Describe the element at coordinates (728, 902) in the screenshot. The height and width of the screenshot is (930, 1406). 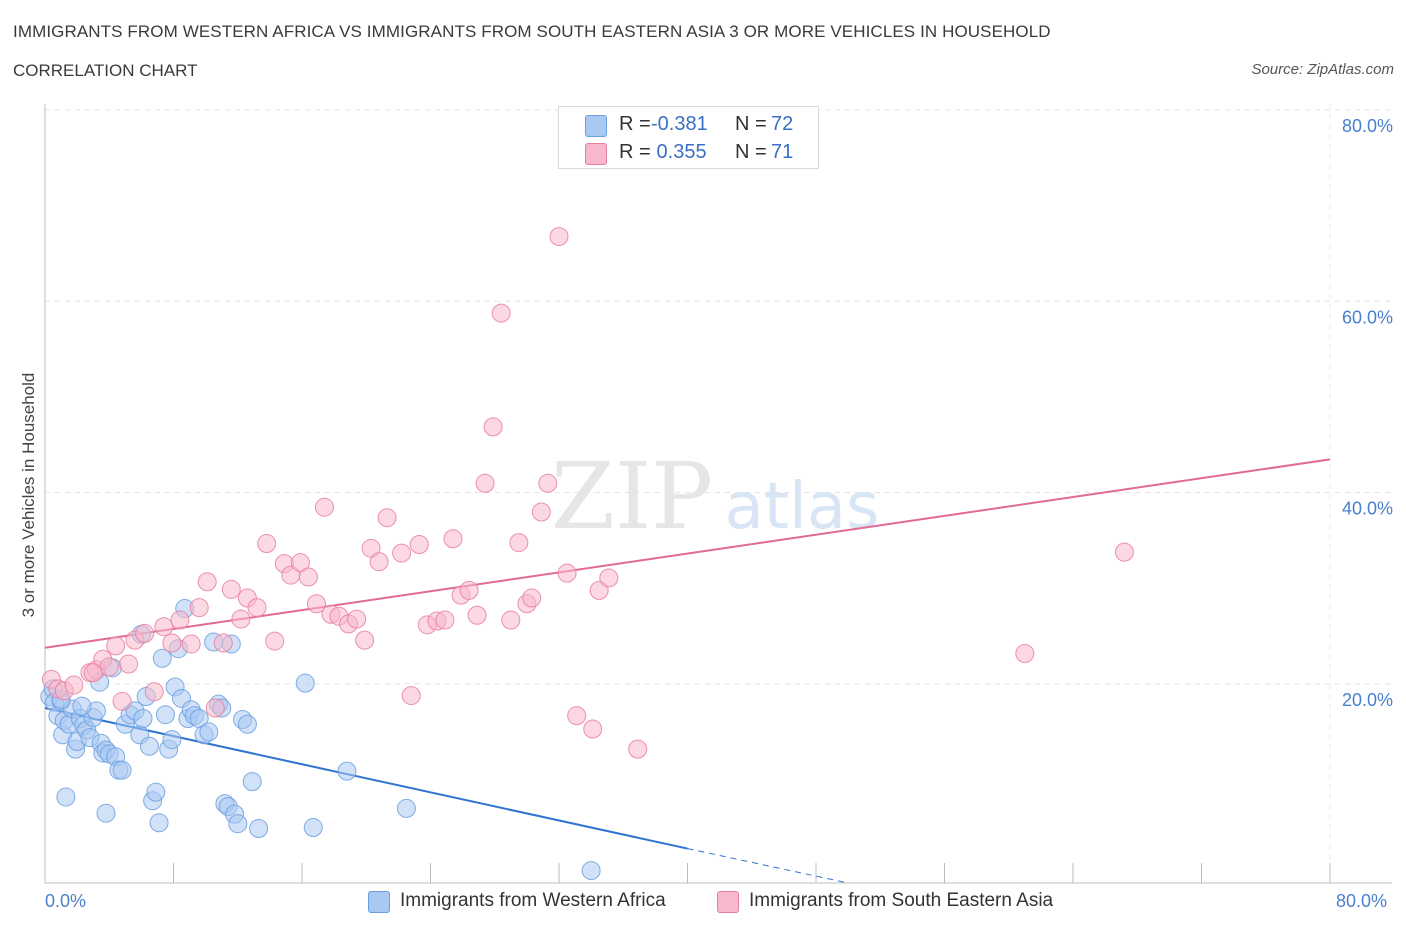
I see `bottom-legend-swatch-pink` at that location.